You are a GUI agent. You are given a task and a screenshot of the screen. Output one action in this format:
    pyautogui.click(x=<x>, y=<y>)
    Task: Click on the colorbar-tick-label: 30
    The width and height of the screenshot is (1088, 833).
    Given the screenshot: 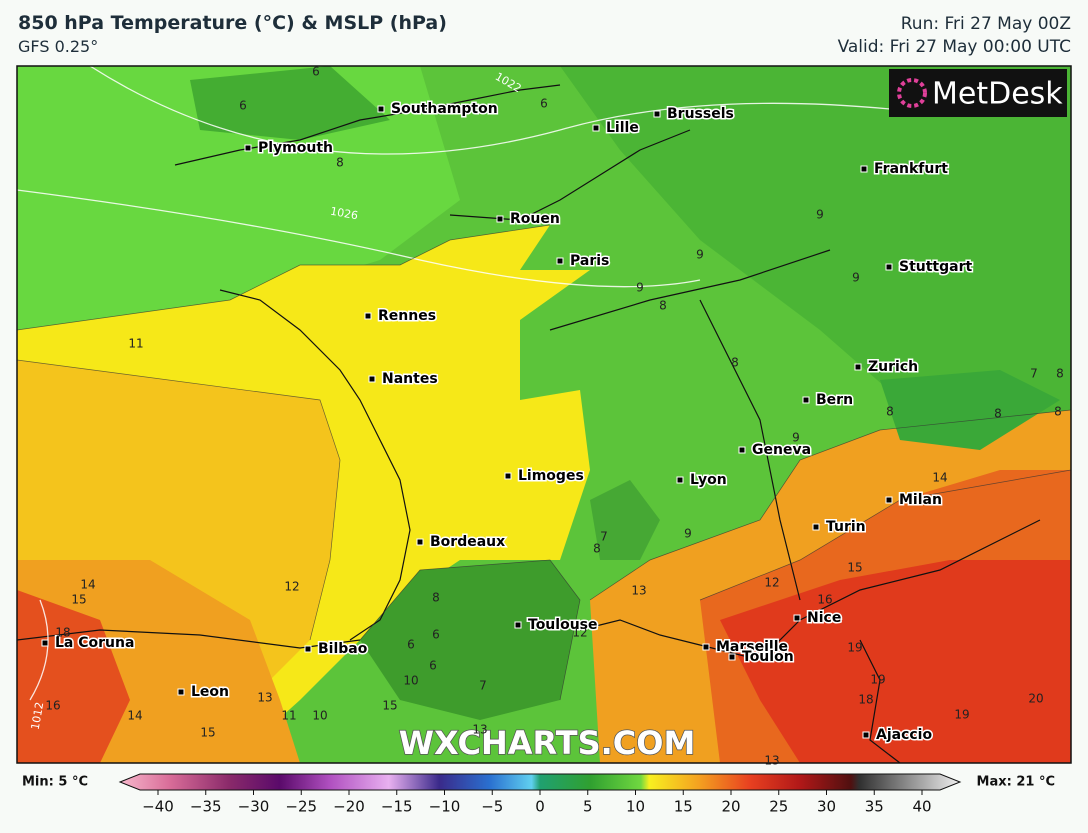 What is the action you would take?
    pyautogui.click(x=826, y=807)
    